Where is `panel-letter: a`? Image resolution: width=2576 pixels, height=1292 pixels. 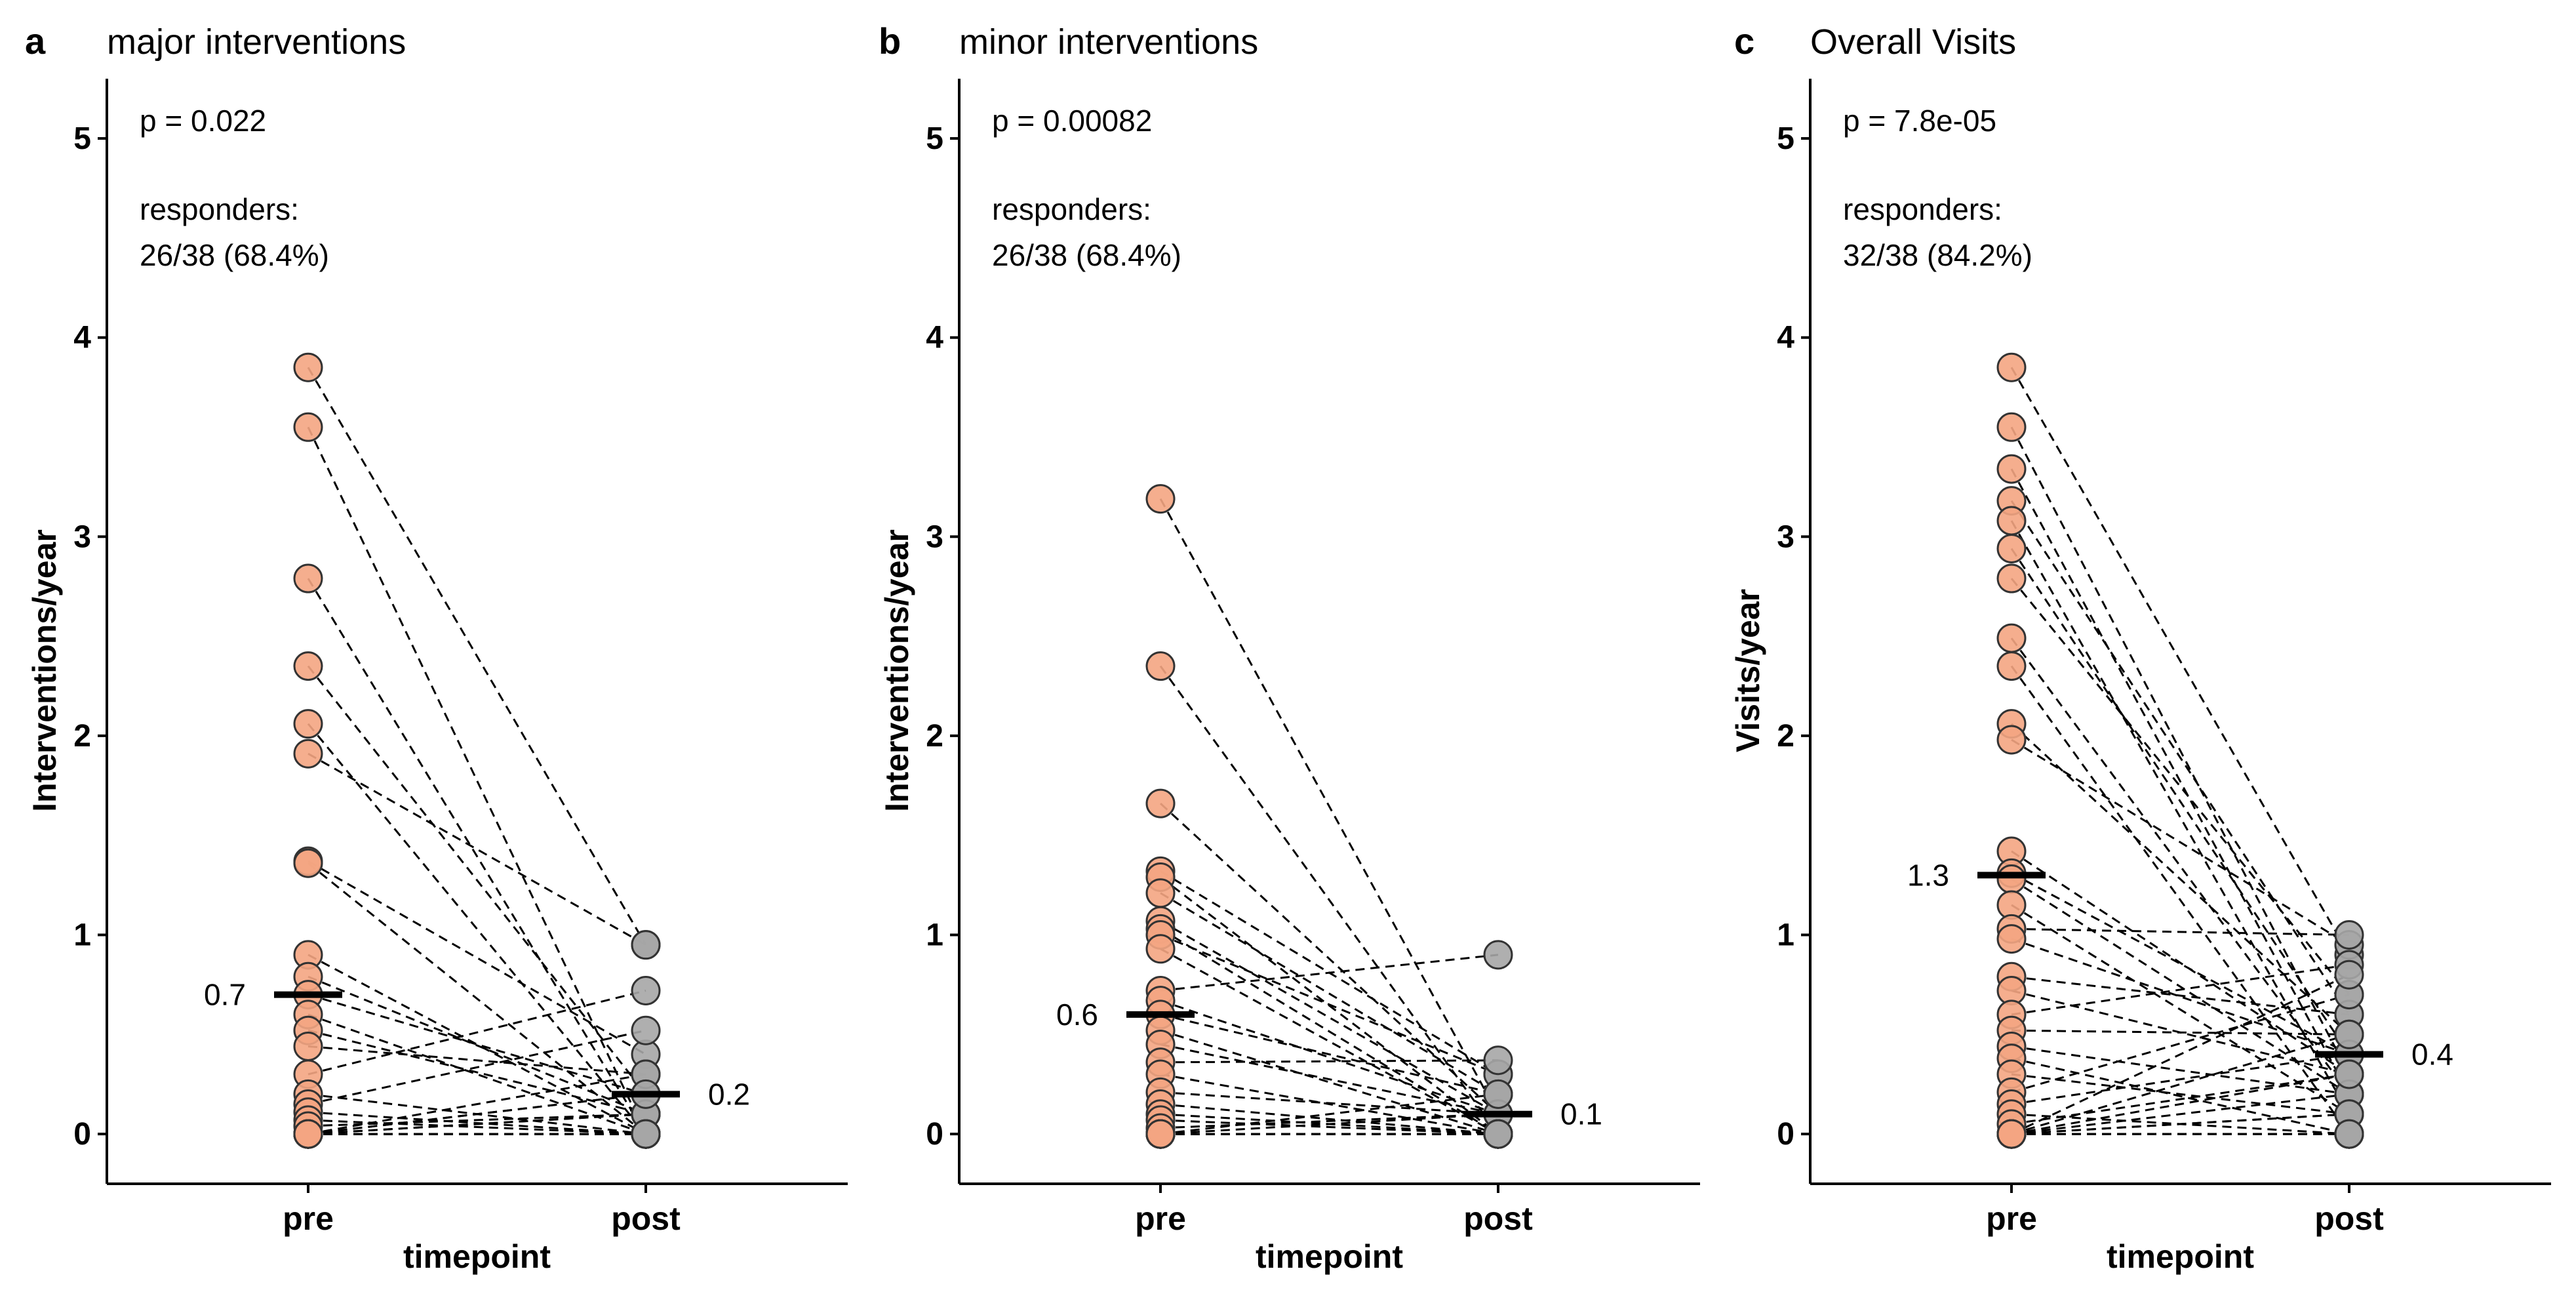
panel-letter: a is located at coordinates (35, 41).